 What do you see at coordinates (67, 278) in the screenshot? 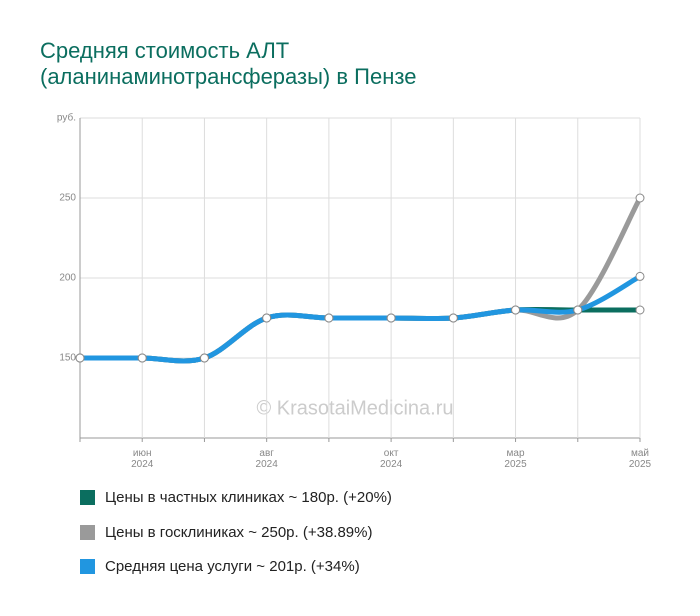
I see `y-tick-label: 200` at bounding box center [67, 278].